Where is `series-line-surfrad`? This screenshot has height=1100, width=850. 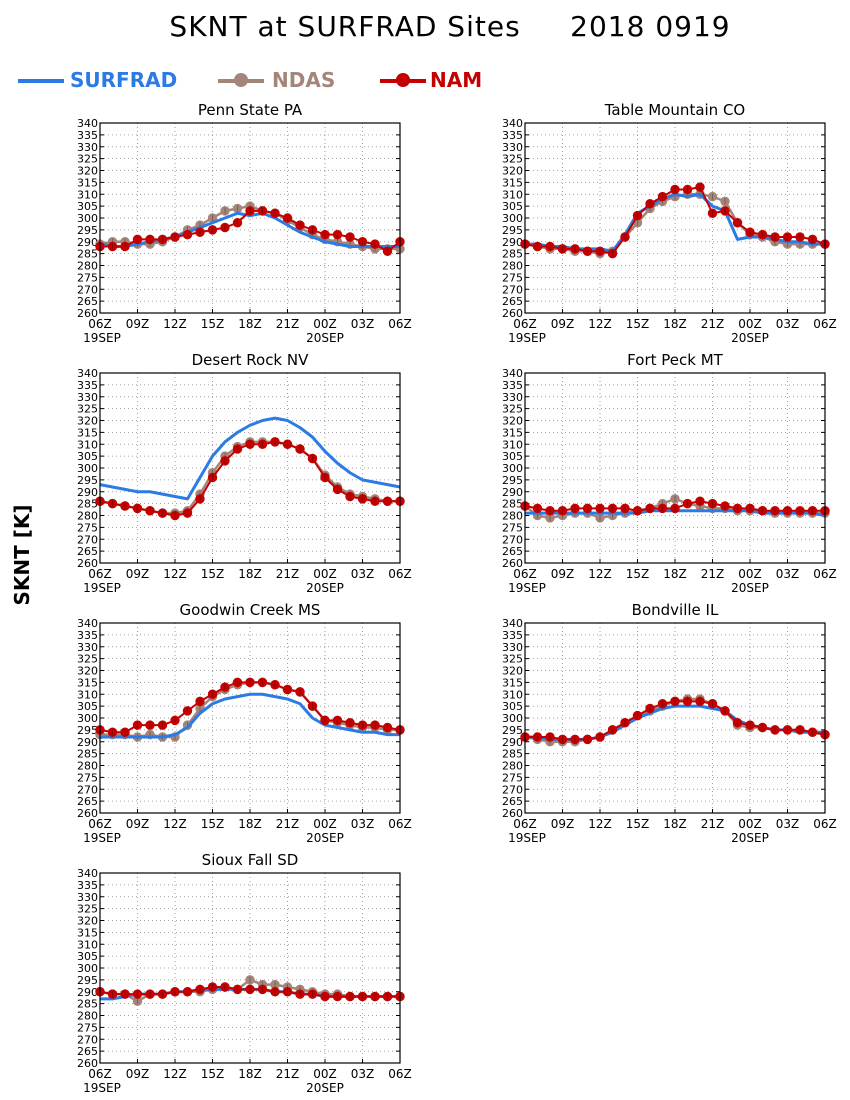
series-line-surfrad is located at coordinates (250, 715).